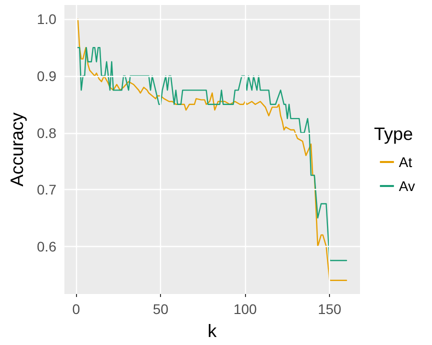 The height and width of the screenshot is (345, 432). I want to click on y-tick-label: 0.9, so click(46, 76).